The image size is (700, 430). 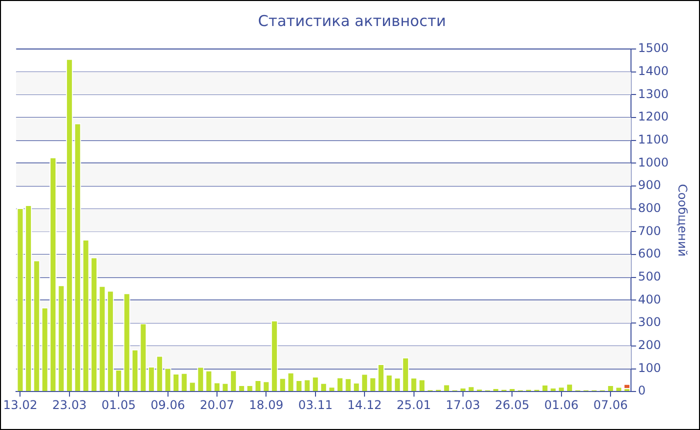 I want to click on y-axis-title: Сообщений, so click(x=683, y=220).